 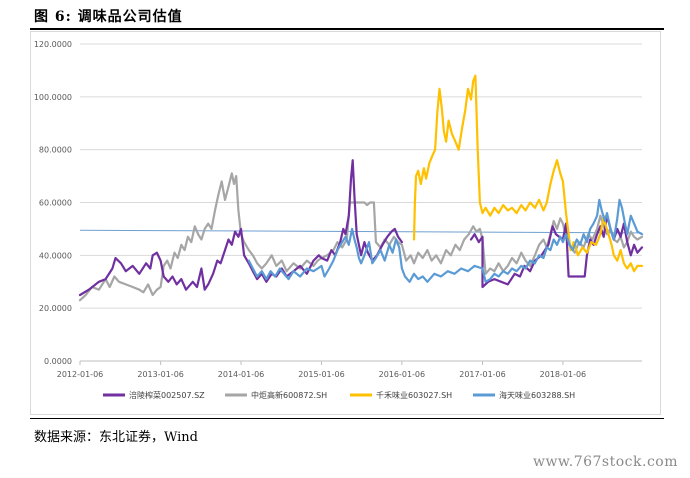 I want to click on y-tick-label: 120.0000, so click(x=53, y=44).